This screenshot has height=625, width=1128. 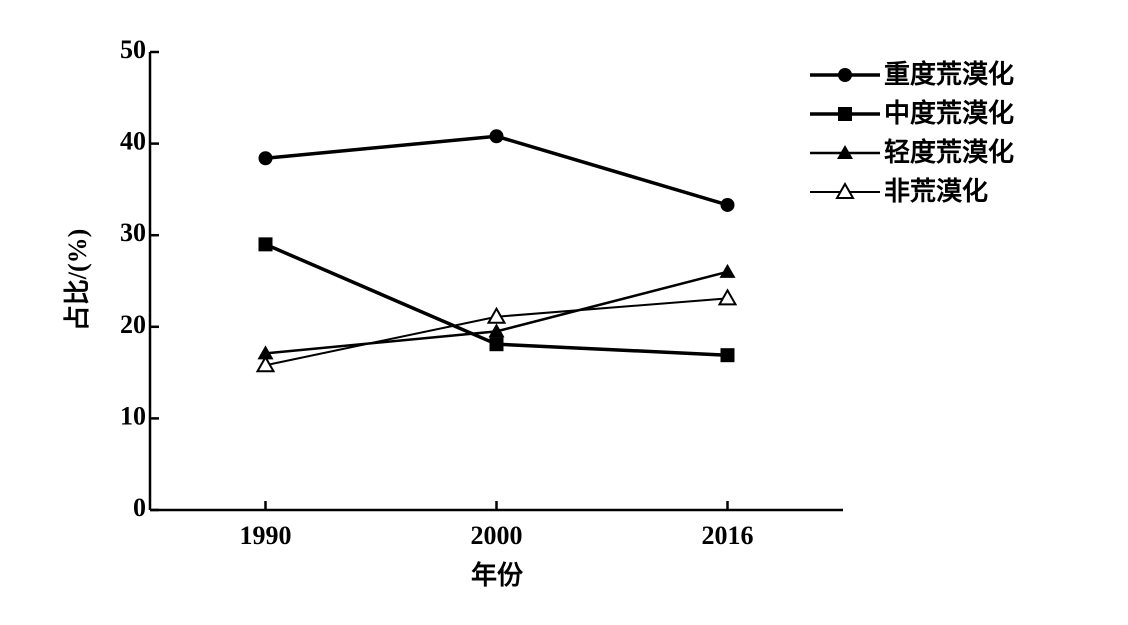 I want to click on legend-label: 中度荒漠化, so click(x=949, y=113).